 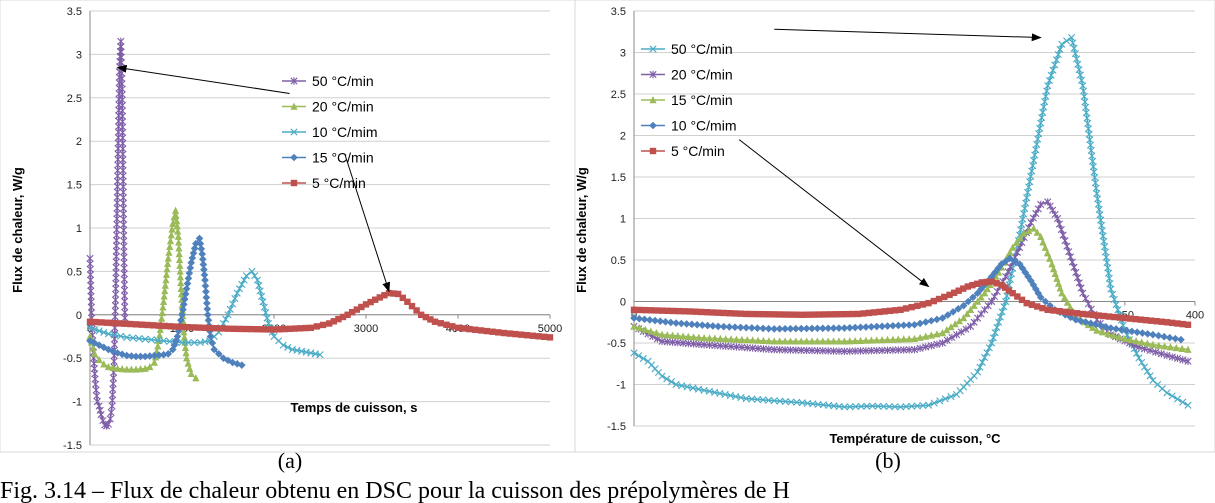 I want to click on y-tick-label: 2.5, so click(x=618, y=95).